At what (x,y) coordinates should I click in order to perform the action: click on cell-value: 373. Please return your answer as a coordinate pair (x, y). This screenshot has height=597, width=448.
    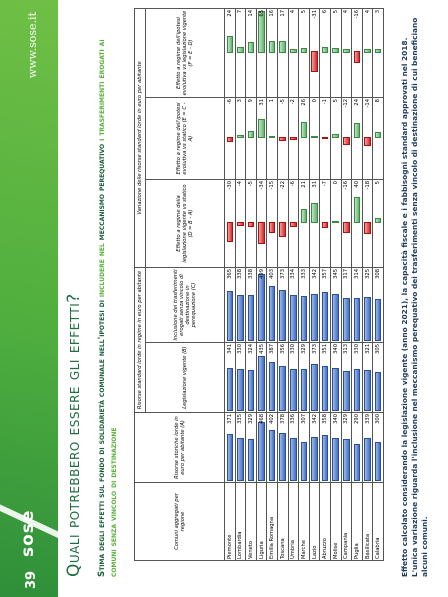
    Looking at the image, I should click on (314, 349).